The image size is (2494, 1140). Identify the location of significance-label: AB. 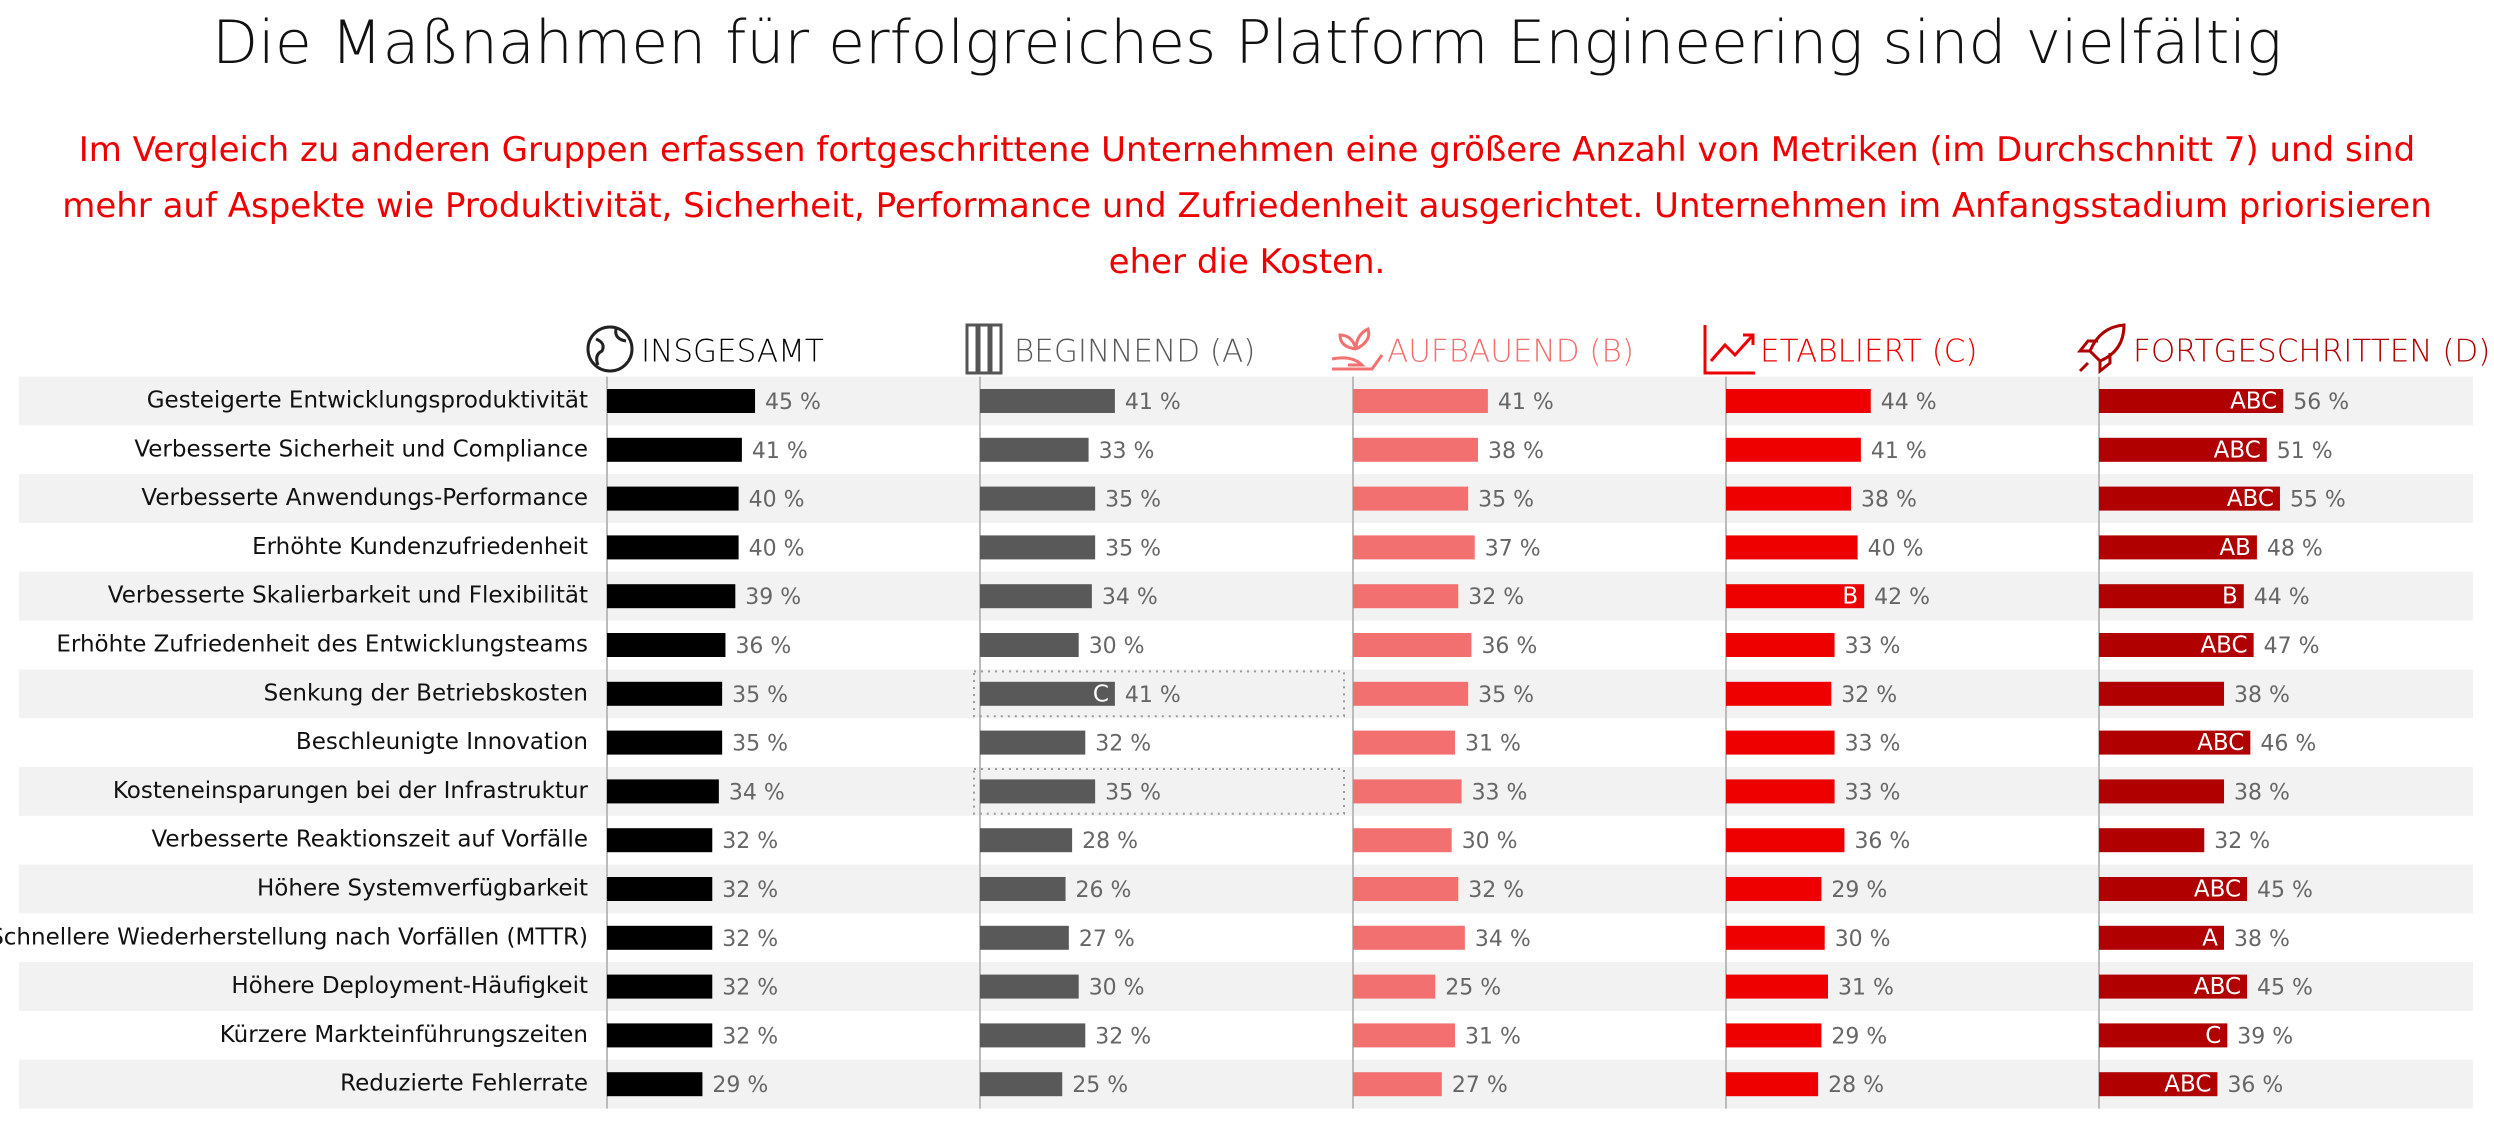
(2235, 548).